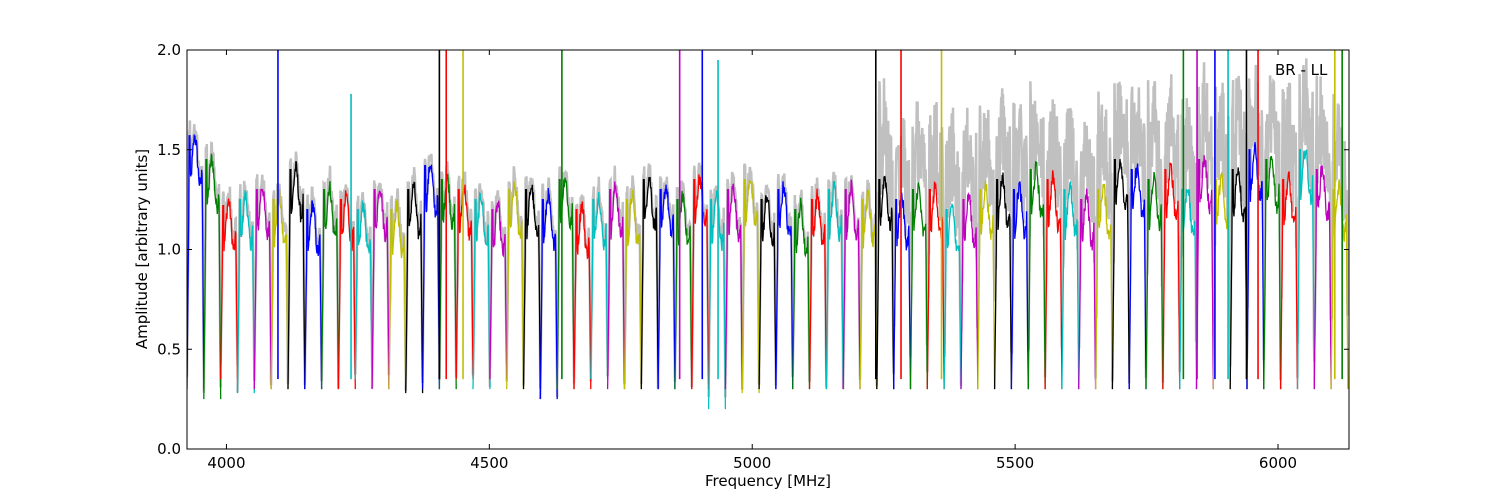 The width and height of the screenshot is (1500, 500). What do you see at coordinates (169, 250) in the screenshot?
I see `y-tick-label: 1.0` at bounding box center [169, 250].